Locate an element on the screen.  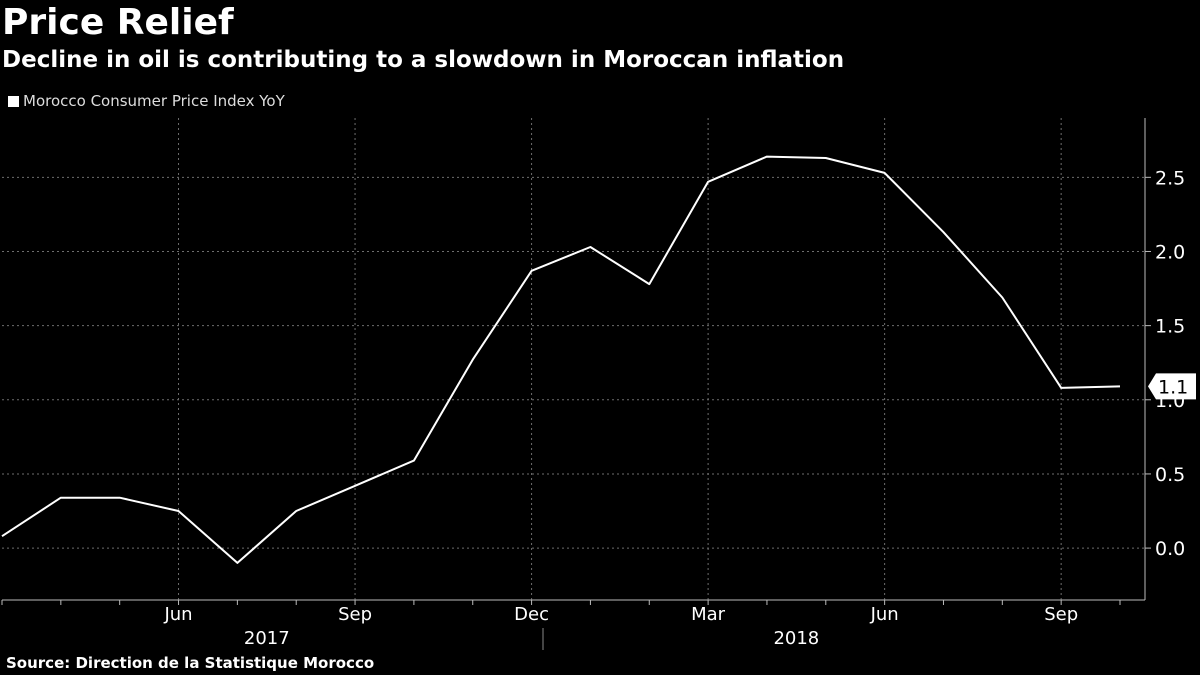
y-tick-label: 2.5 is located at coordinates (1170, 178).